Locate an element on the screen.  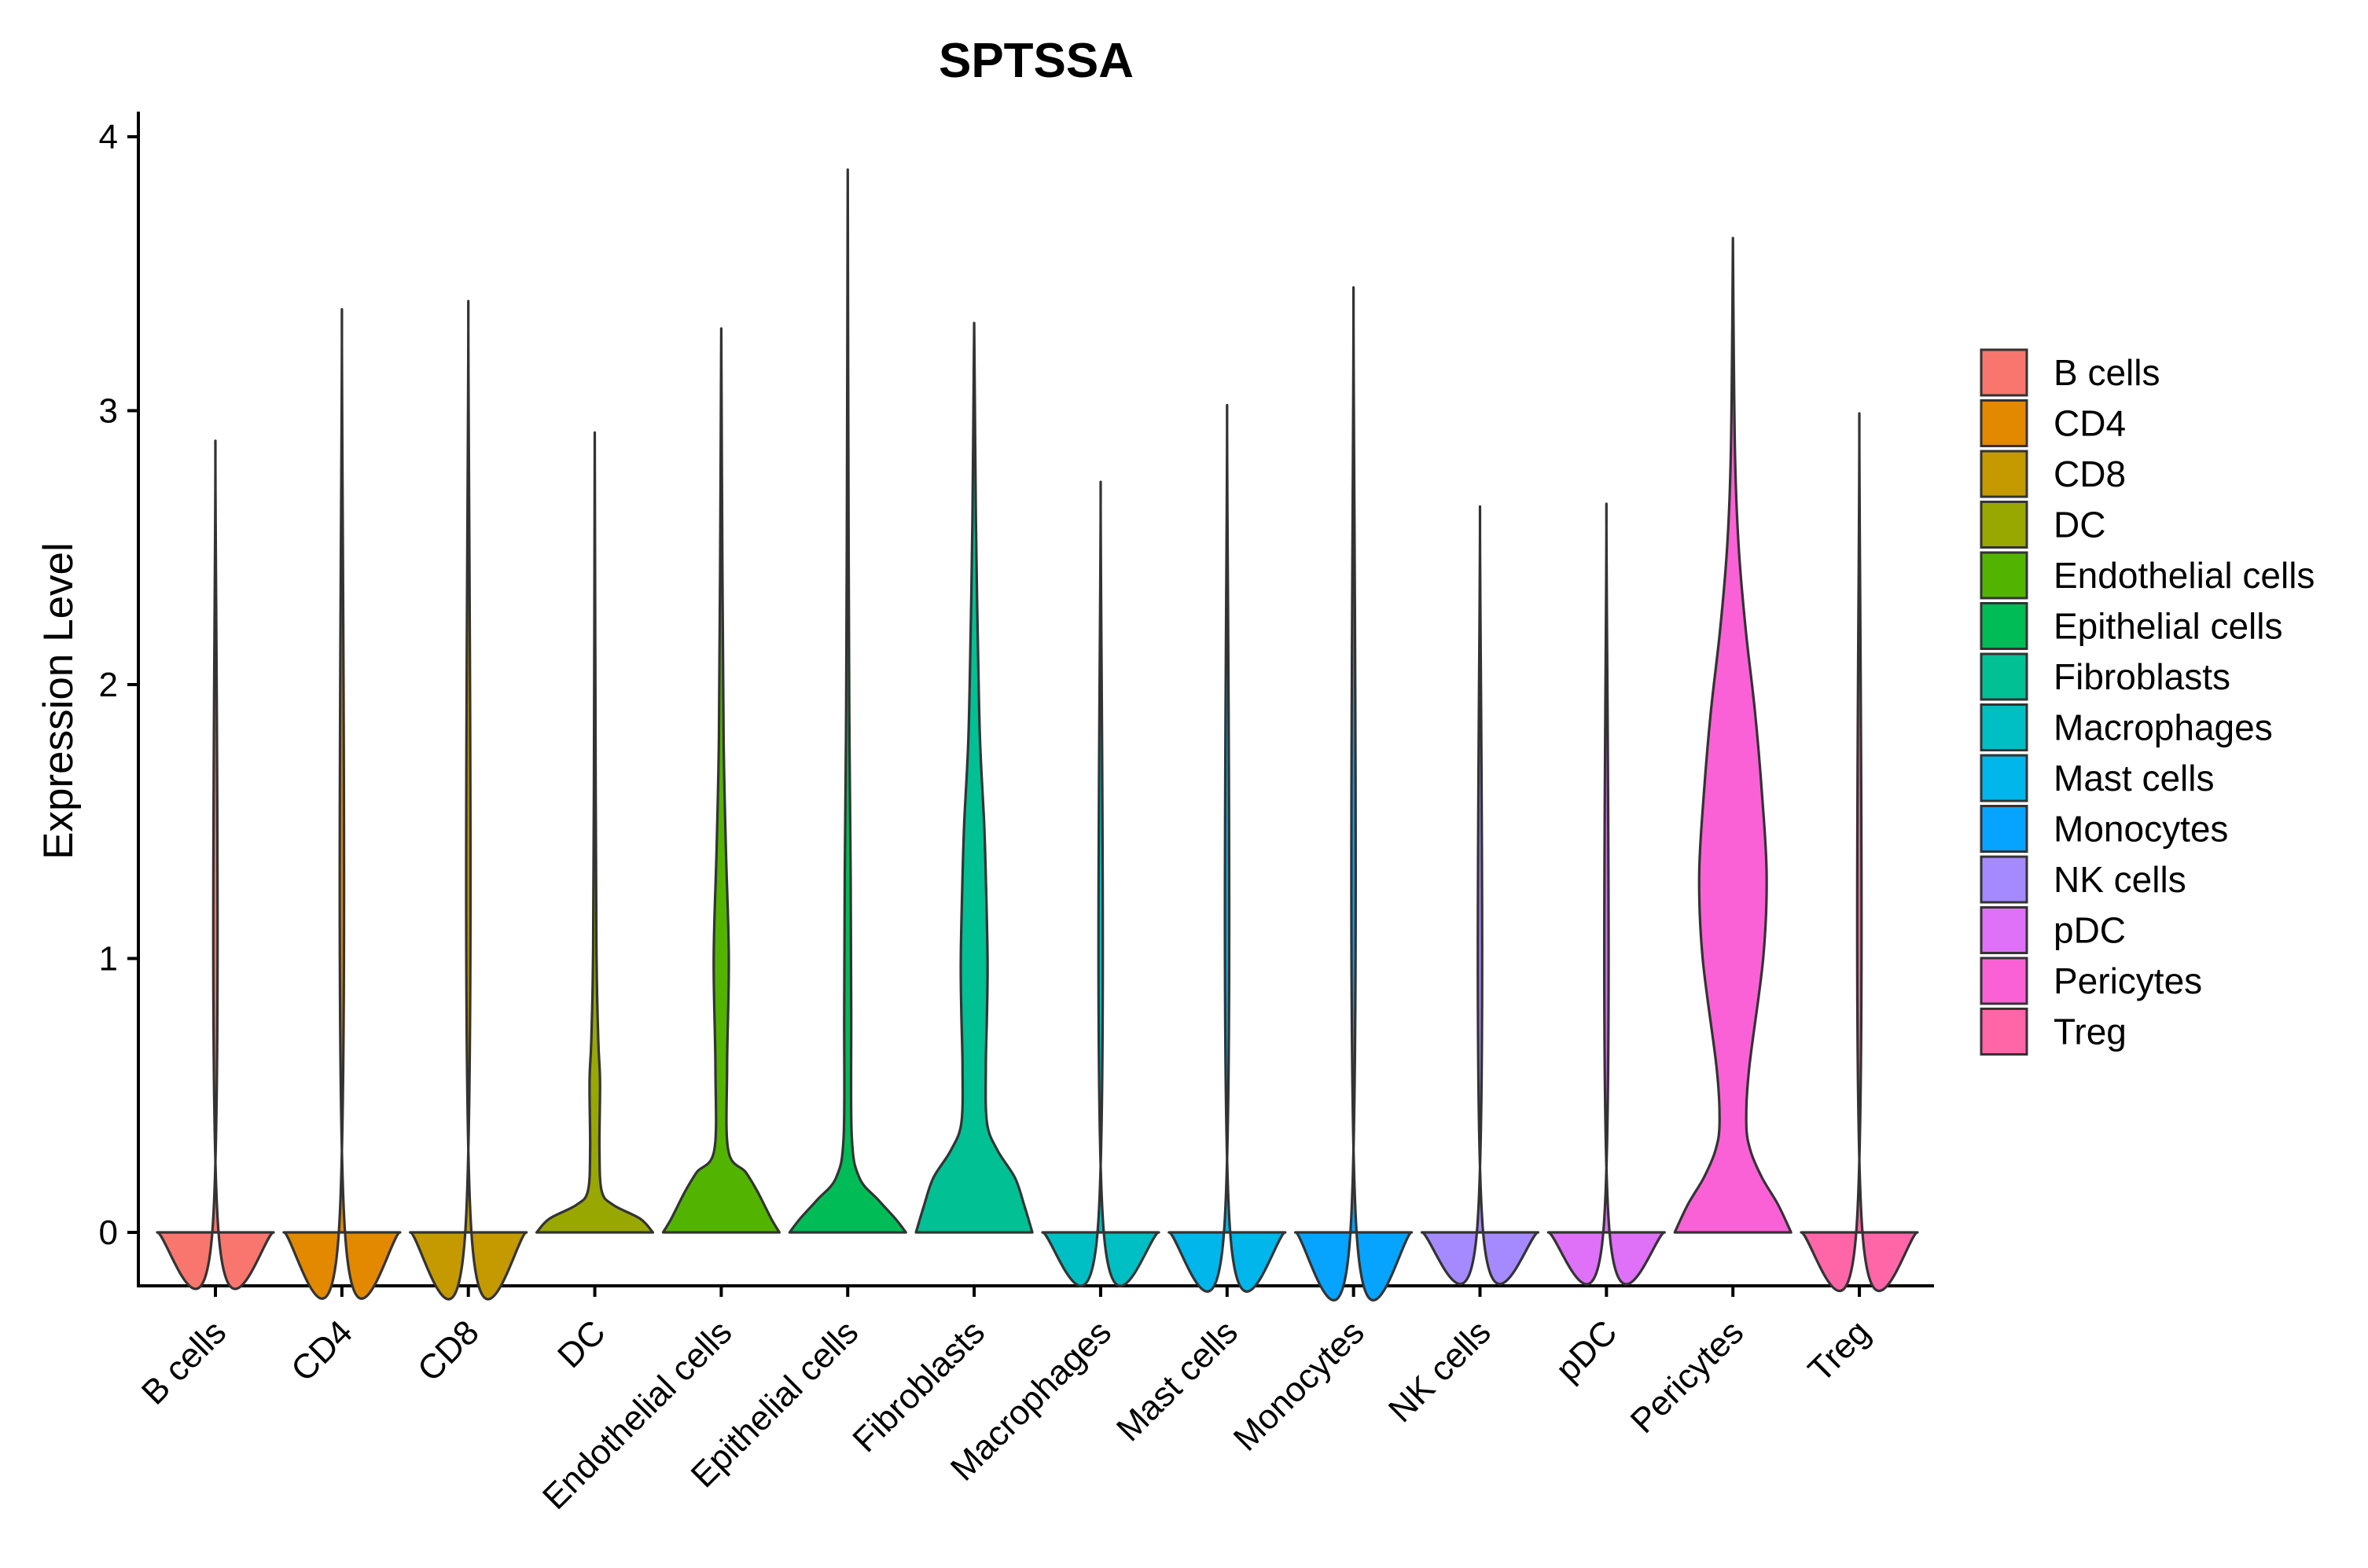
violin-pericytes is located at coordinates (1733, 735).